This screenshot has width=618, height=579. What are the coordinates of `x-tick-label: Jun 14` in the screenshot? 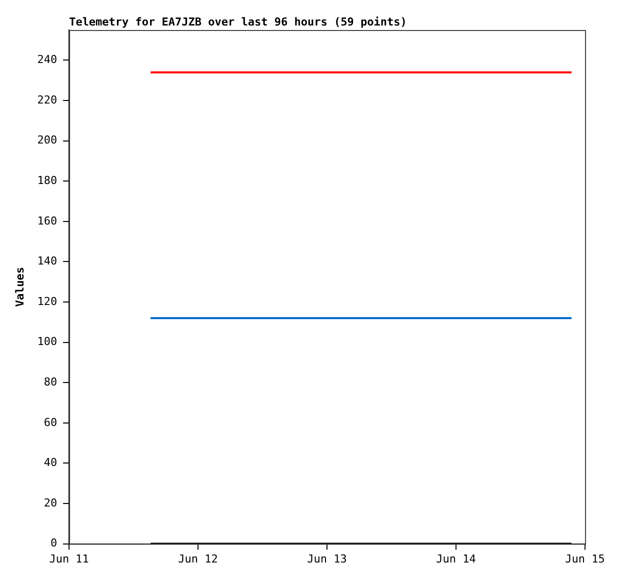 It's located at (456, 559).